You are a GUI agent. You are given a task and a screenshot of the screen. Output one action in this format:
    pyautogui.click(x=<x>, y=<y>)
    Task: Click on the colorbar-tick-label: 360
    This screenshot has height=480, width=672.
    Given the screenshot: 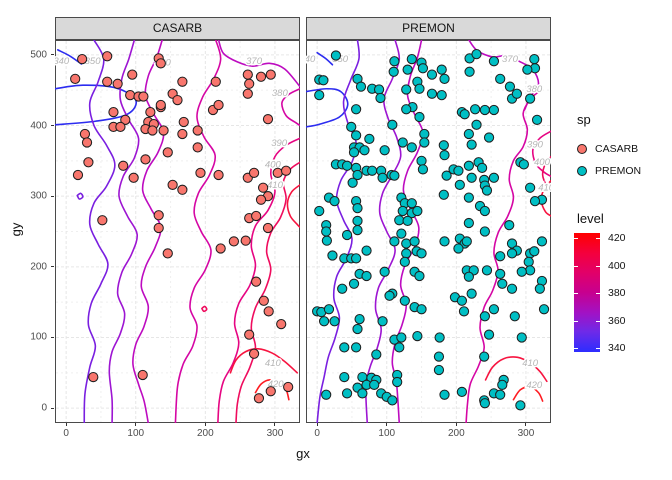 What is the action you would take?
    pyautogui.click(x=617, y=320)
    